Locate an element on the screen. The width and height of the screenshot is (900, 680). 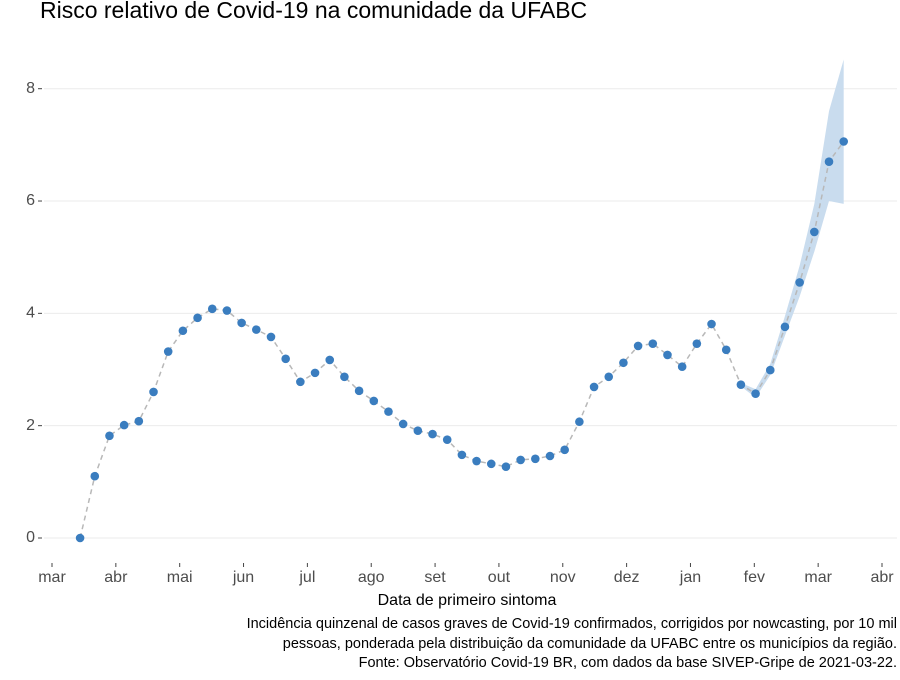
x-tick-label: jul is located at coordinates (306, 577).